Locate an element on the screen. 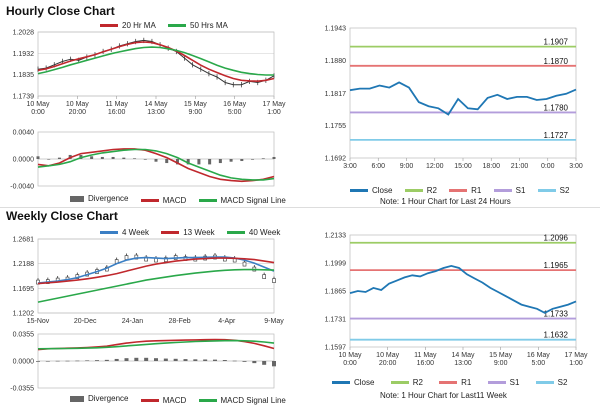 Image resolution: width=600 pixels, height=413 pixels. weekly-levels-level-label-s1: 1.1733 is located at coordinates (556, 314).